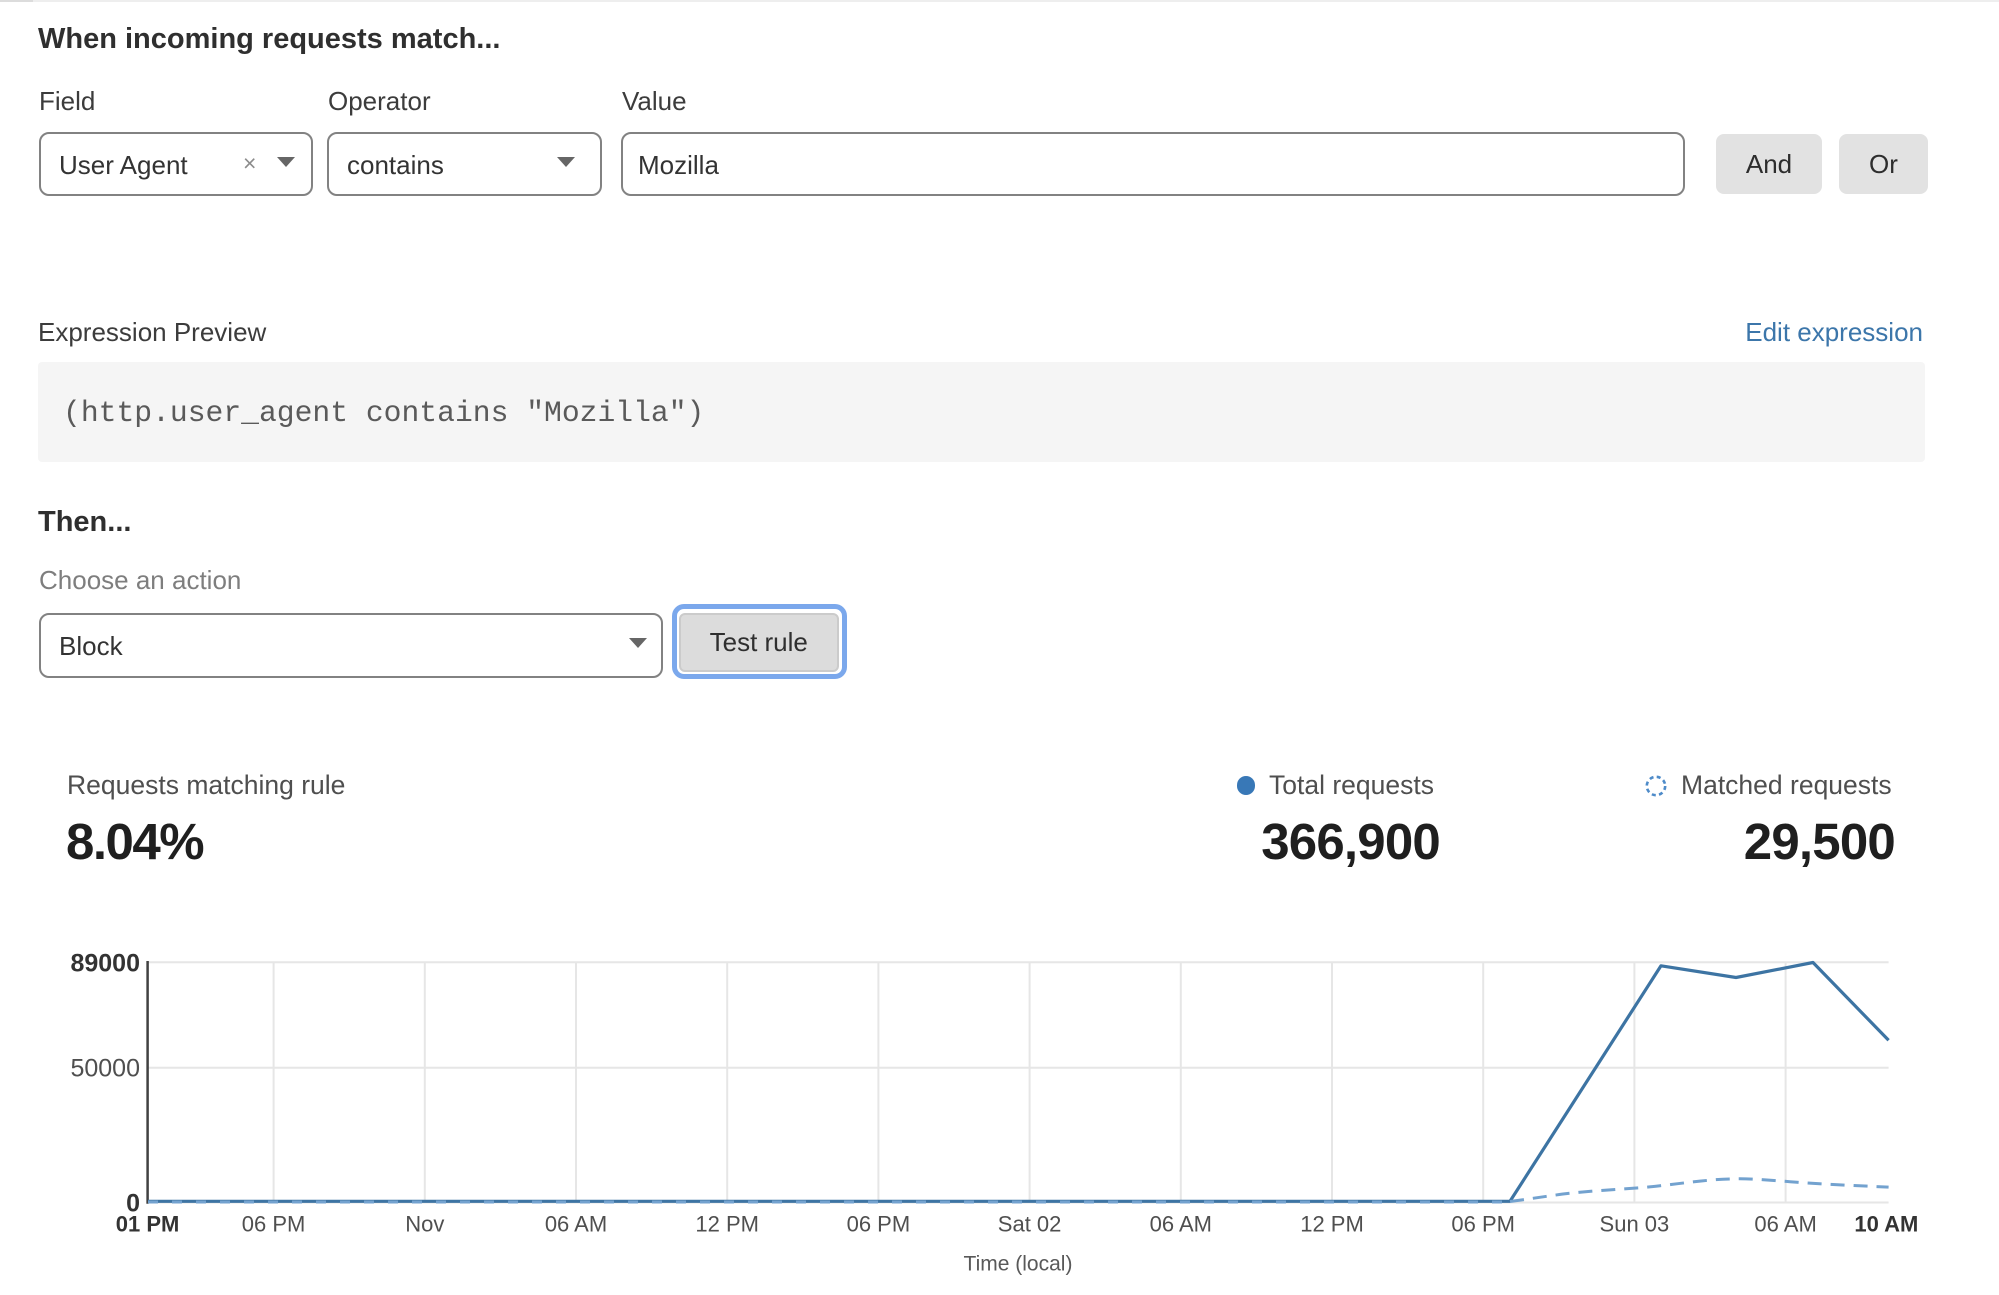  I want to click on svg-text: 89000, so click(105, 963).